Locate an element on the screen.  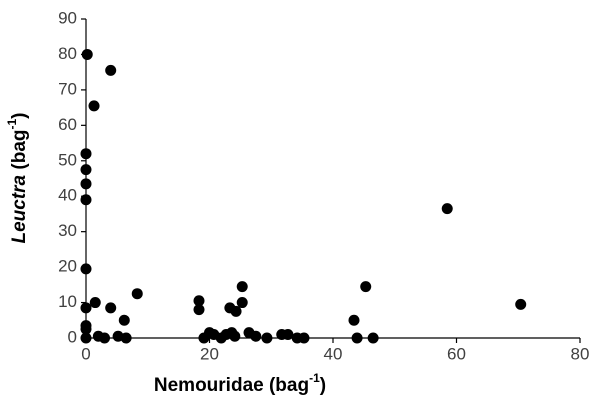
x-axis-label: Nemouridae (bag-1) is located at coordinates (240, 383).